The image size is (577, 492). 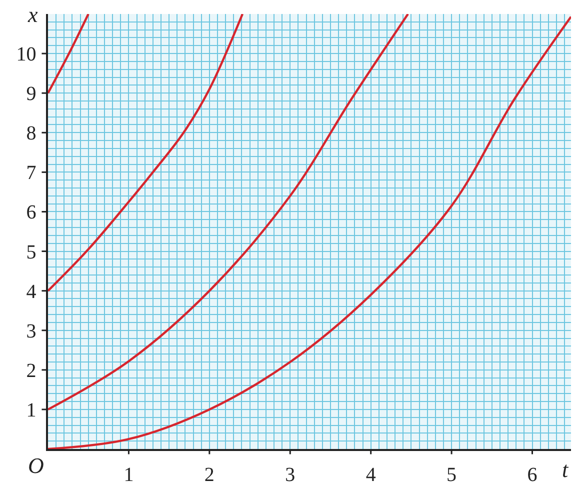 What do you see at coordinates (532, 475) in the screenshot?
I see `x-tick-label: 6` at bounding box center [532, 475].